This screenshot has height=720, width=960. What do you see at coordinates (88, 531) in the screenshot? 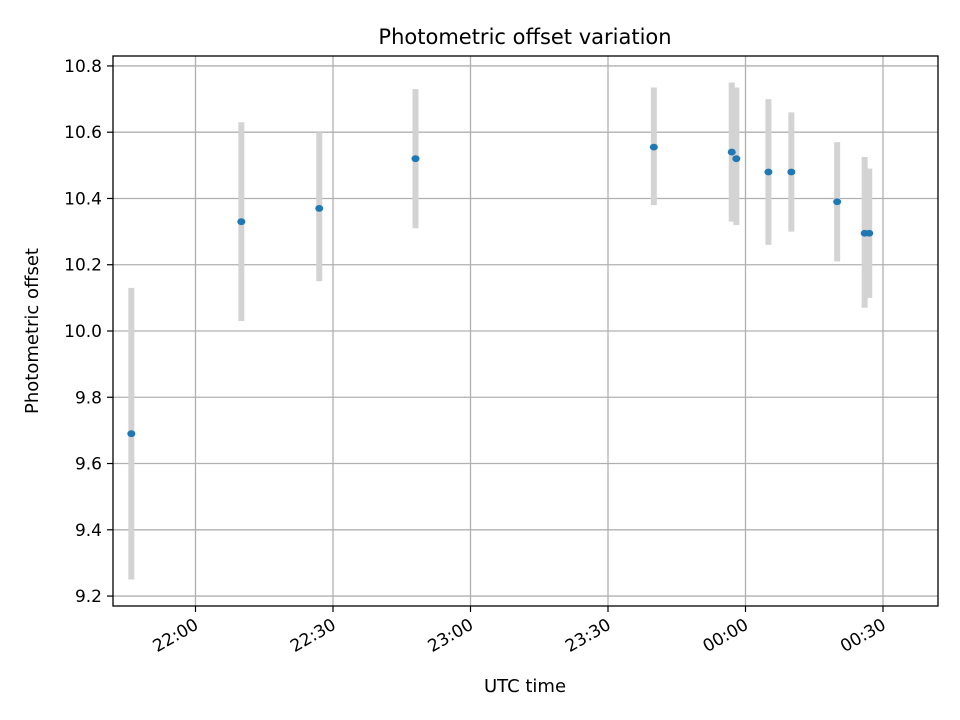
I see `y-tick-label: 9.4` at bounding box center [88, 531].